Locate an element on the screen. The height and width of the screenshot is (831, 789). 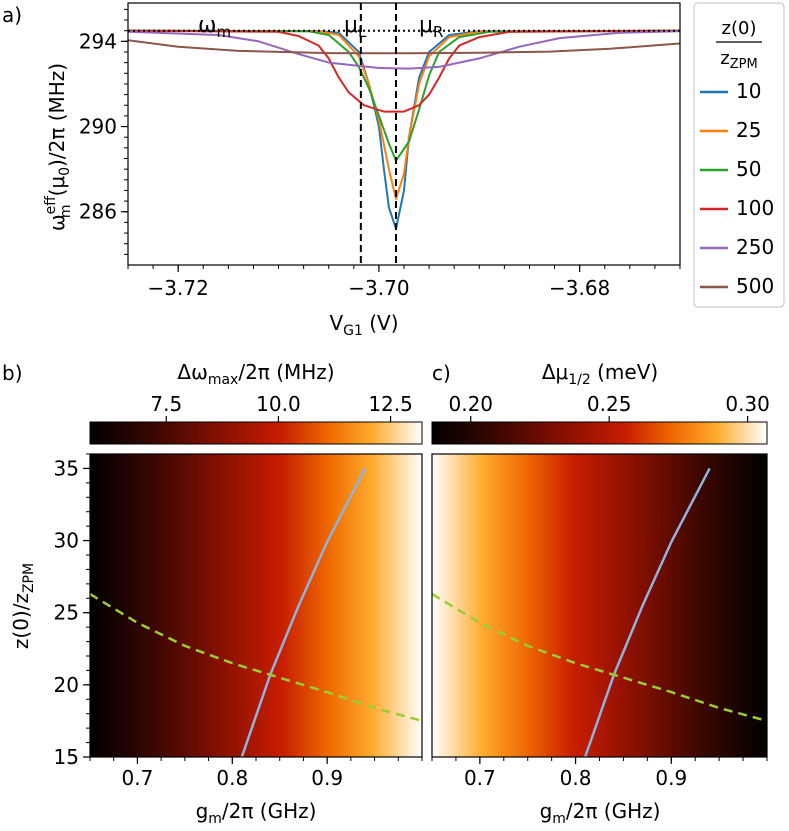
colorbar-tick-label: 12.5 is located at coordinates (390, 404).